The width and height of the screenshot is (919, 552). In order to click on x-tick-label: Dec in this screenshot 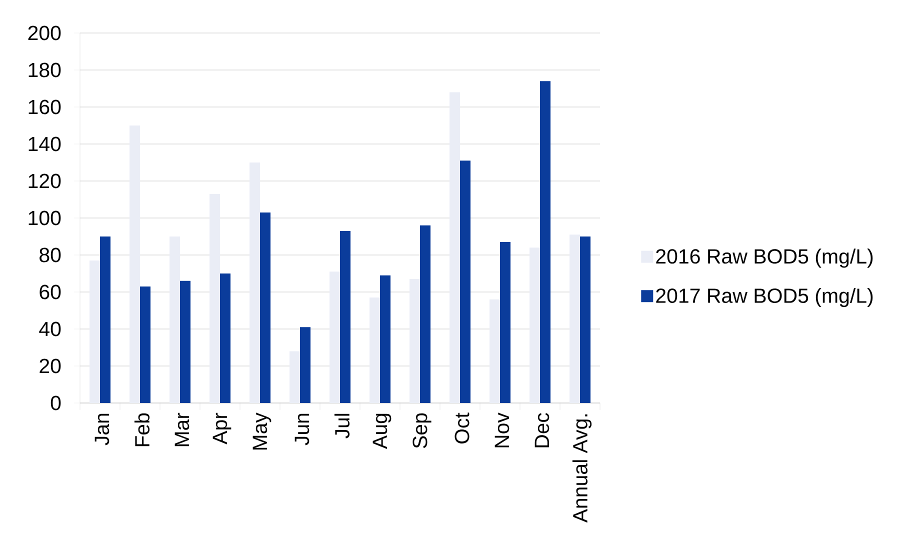, I will do `click(542, 430)`.